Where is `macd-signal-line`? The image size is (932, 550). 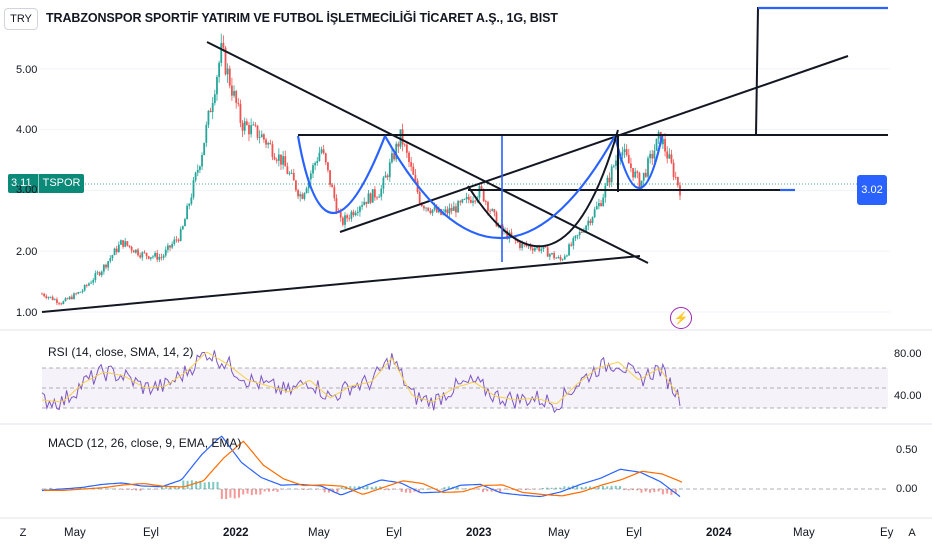 macd-signal-line is located at coordinates (363, 468).